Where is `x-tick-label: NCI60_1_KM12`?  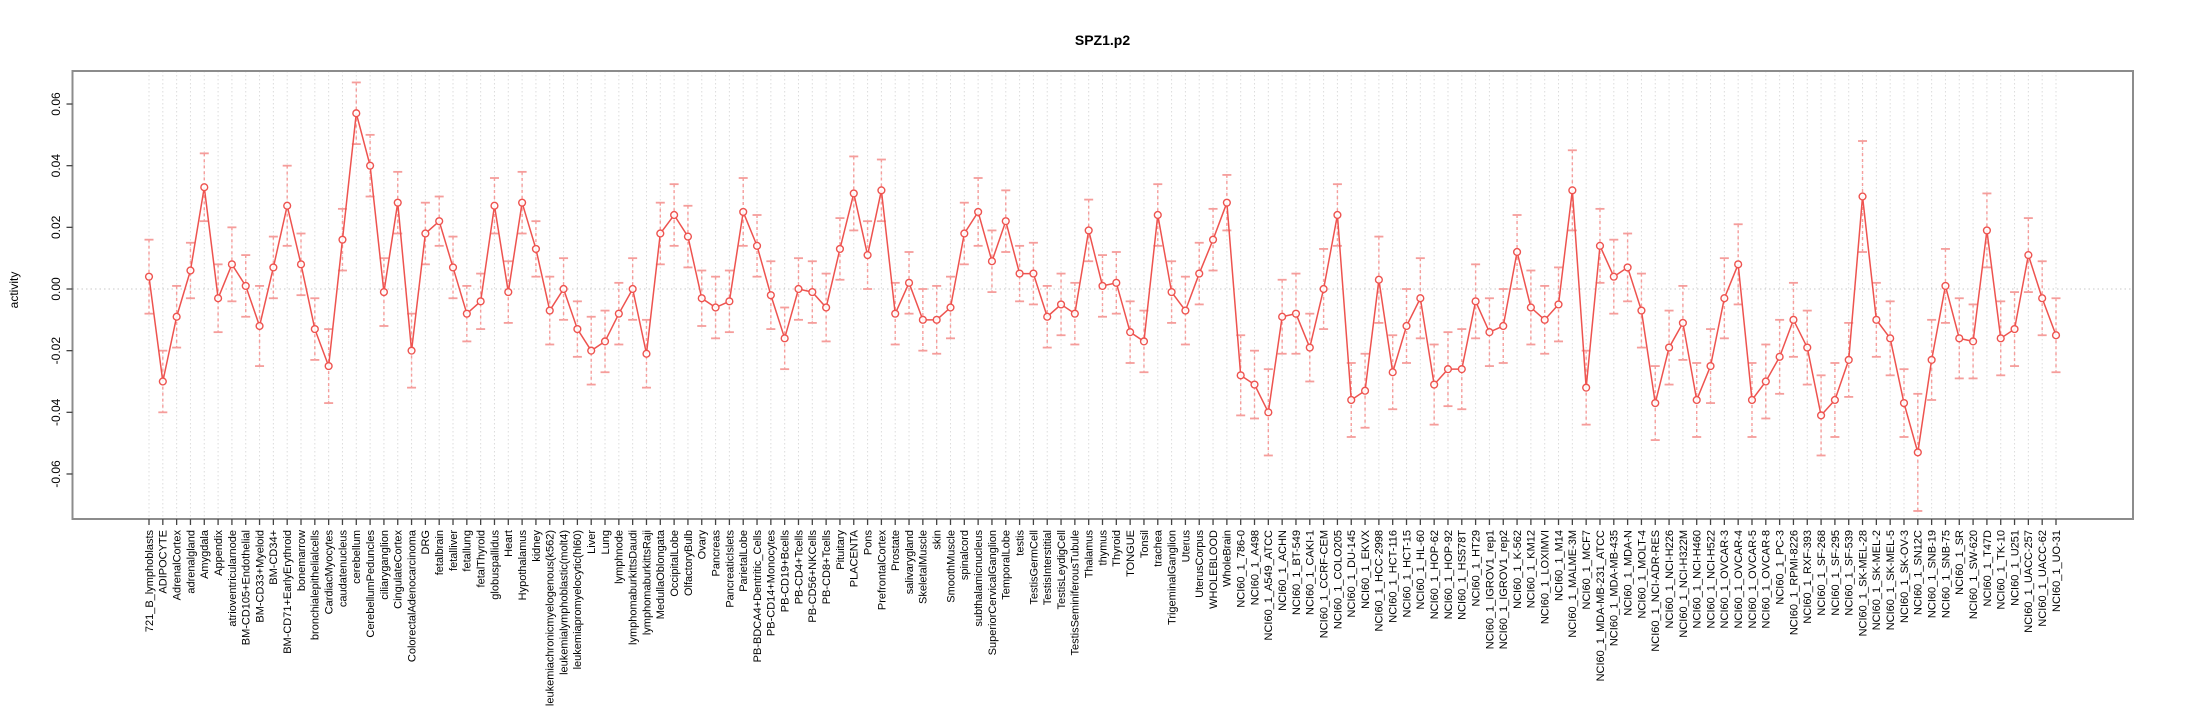
x-tick-label: NCI60_1_KM12 is located at coordinates (1532, 569).